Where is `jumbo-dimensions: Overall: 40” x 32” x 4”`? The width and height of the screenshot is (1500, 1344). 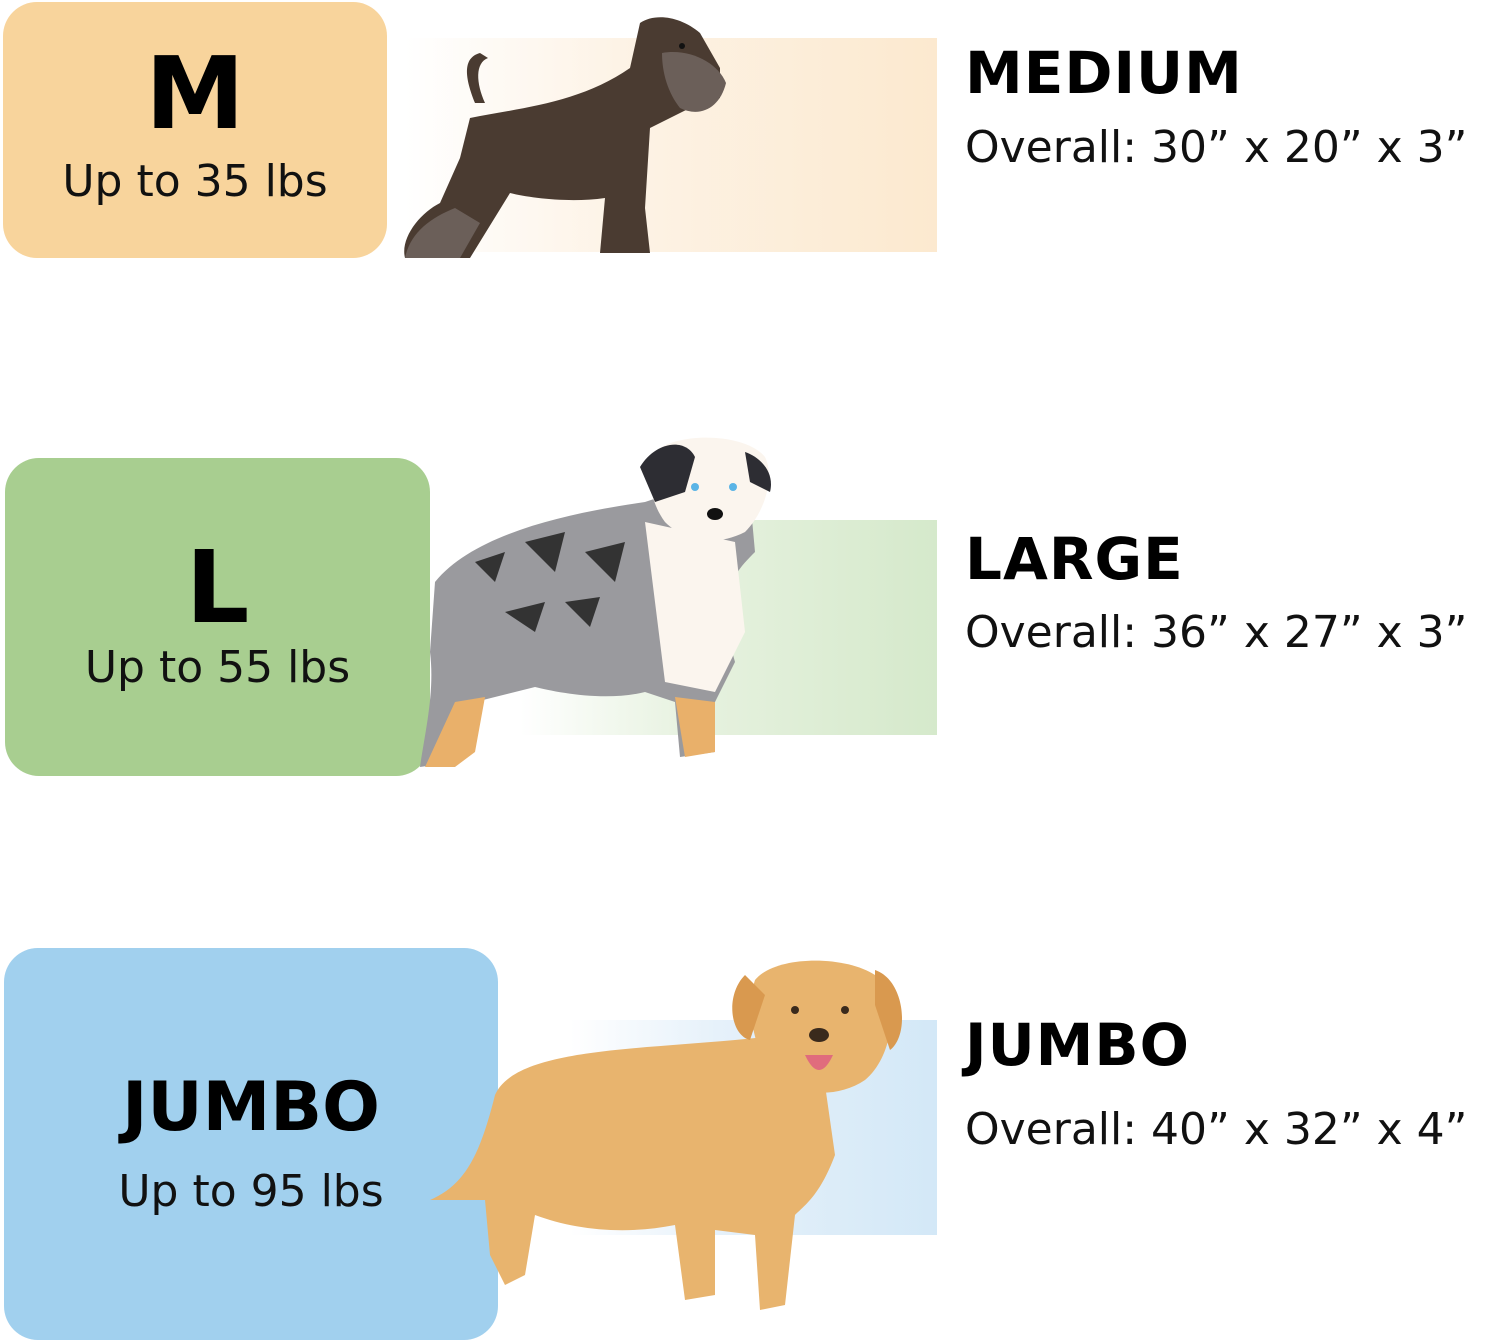
jumbo-dimensions: Overall: 40” x 32” x 4” is located at coordinates (1216, 1129).